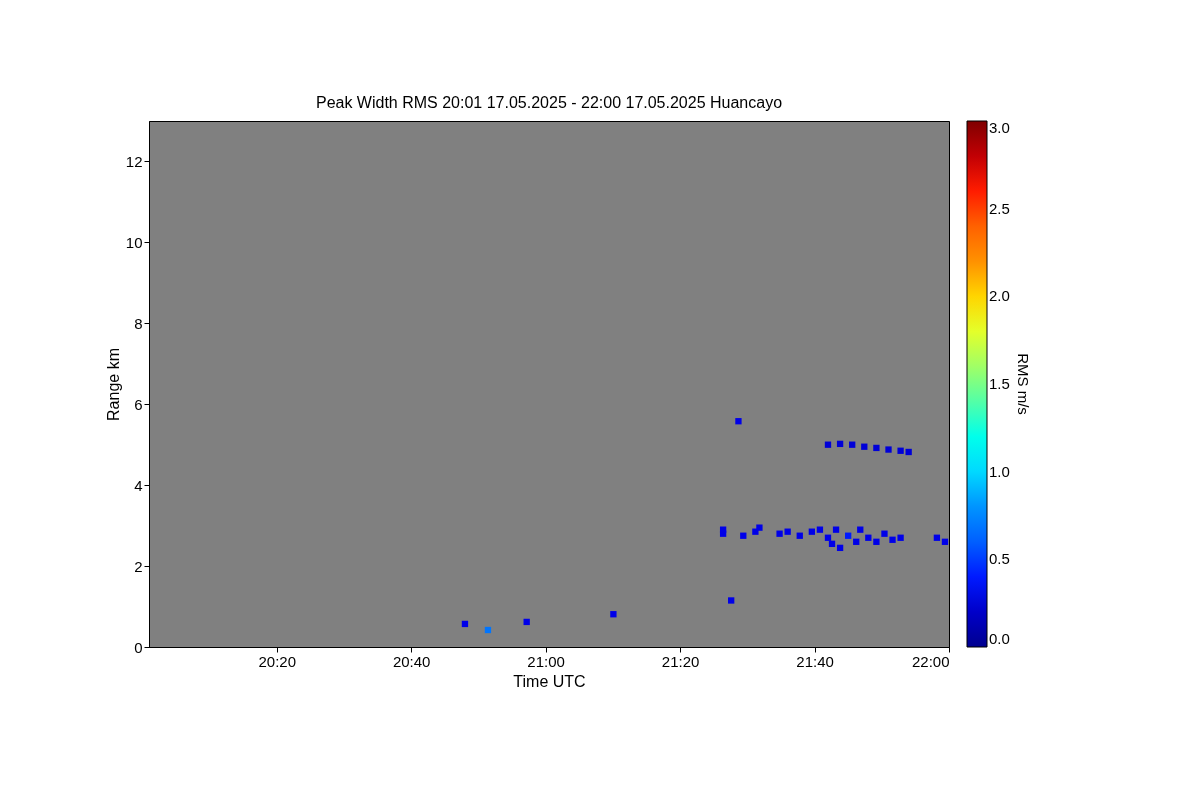  Describe the element at coordinates (277, 661) in the screenshot. I see `x-tick-label: 20:20` at that location.